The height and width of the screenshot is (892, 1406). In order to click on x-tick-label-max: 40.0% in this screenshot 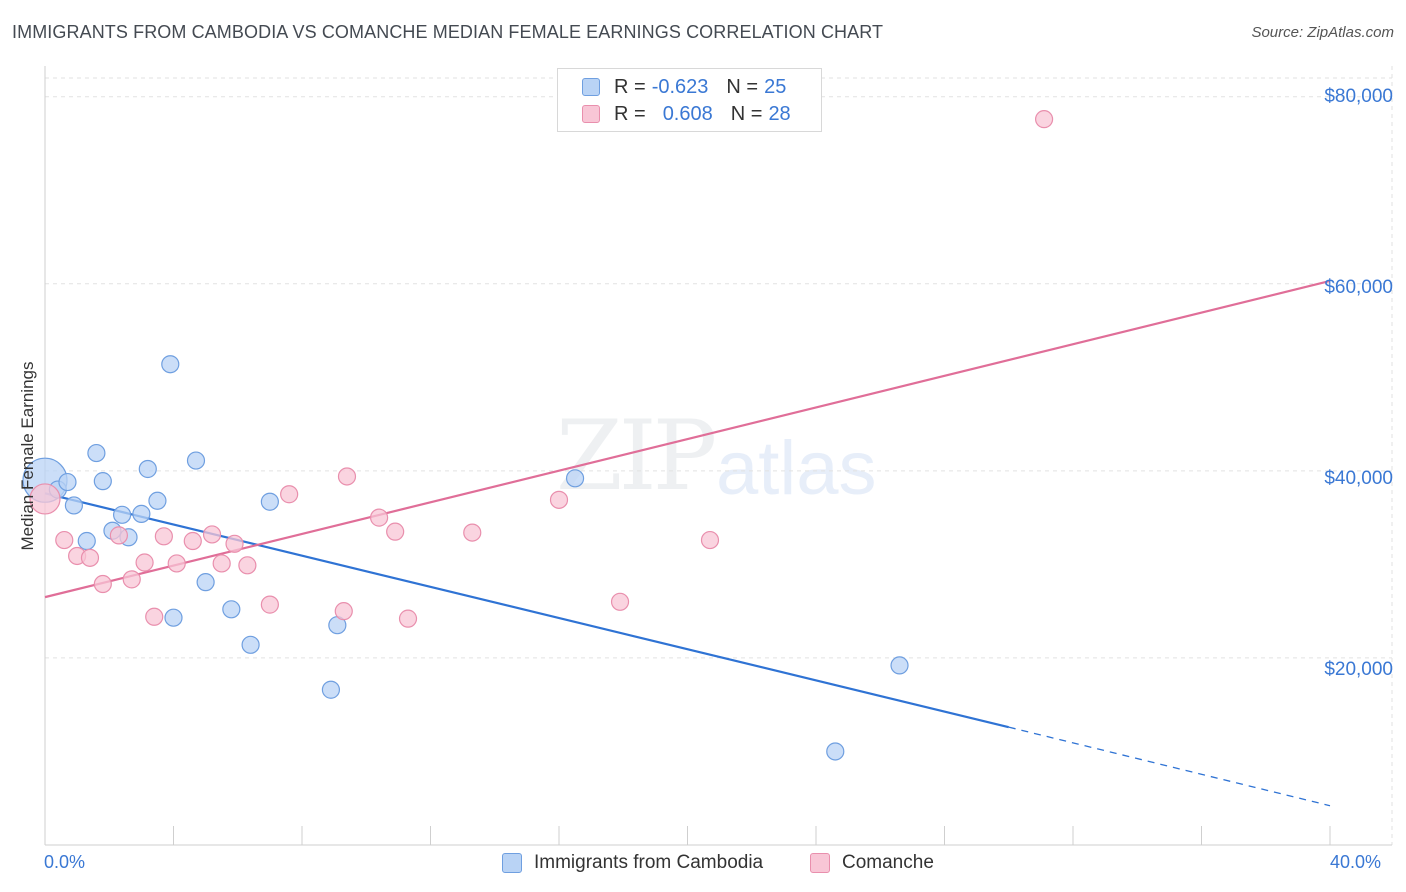, I will do `click(1356, 862)`.